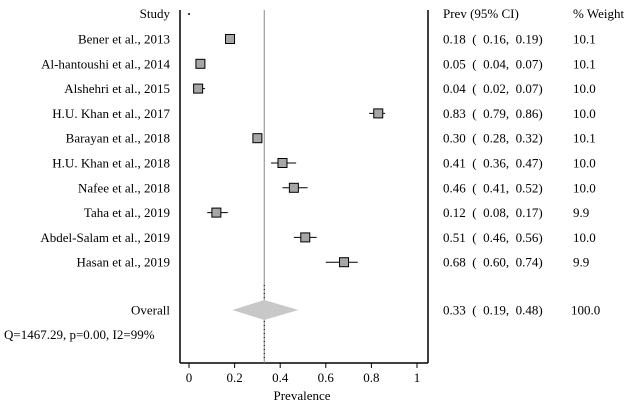 This screenshot has height=407, width=633. Describe the element at coordinates (111, 163) in the screenshot. I see `study-label: H.U. Khan et al., 2018` at that location.